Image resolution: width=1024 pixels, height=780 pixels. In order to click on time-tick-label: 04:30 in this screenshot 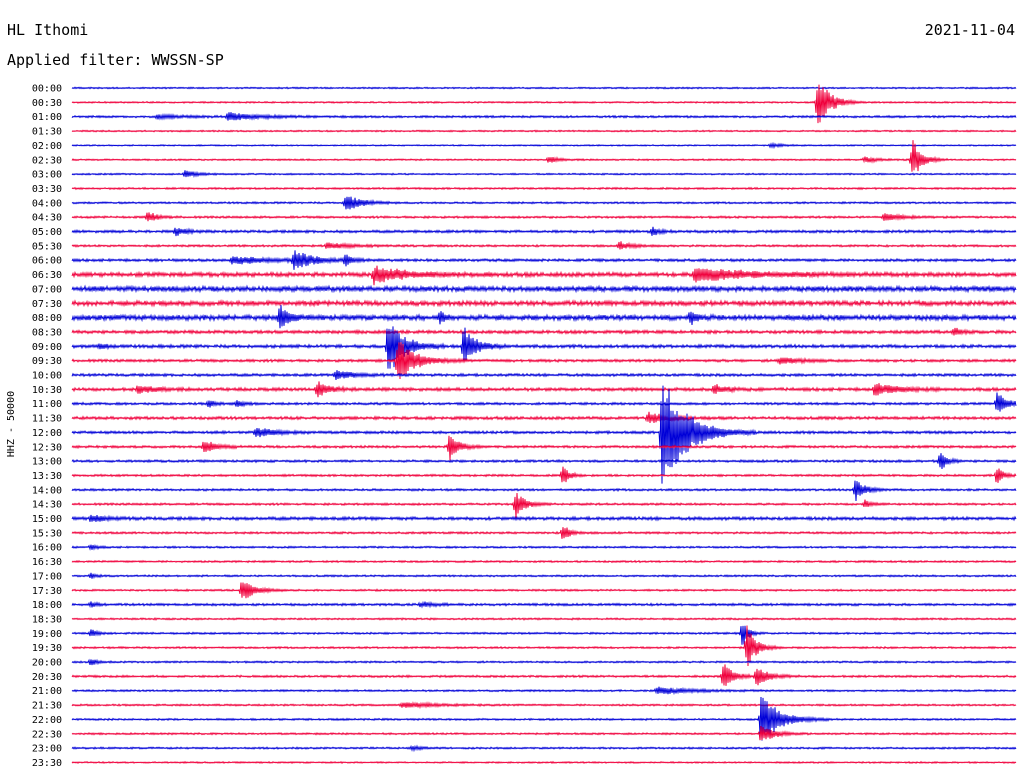, I will do `click(47, 218)`.